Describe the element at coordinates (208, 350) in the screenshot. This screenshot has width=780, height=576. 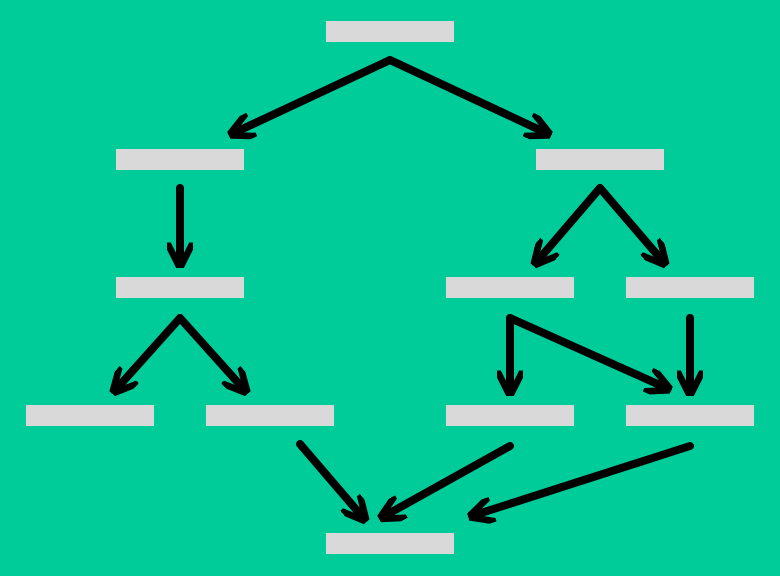
I see `arrow-l2-to-l3b` at that location.